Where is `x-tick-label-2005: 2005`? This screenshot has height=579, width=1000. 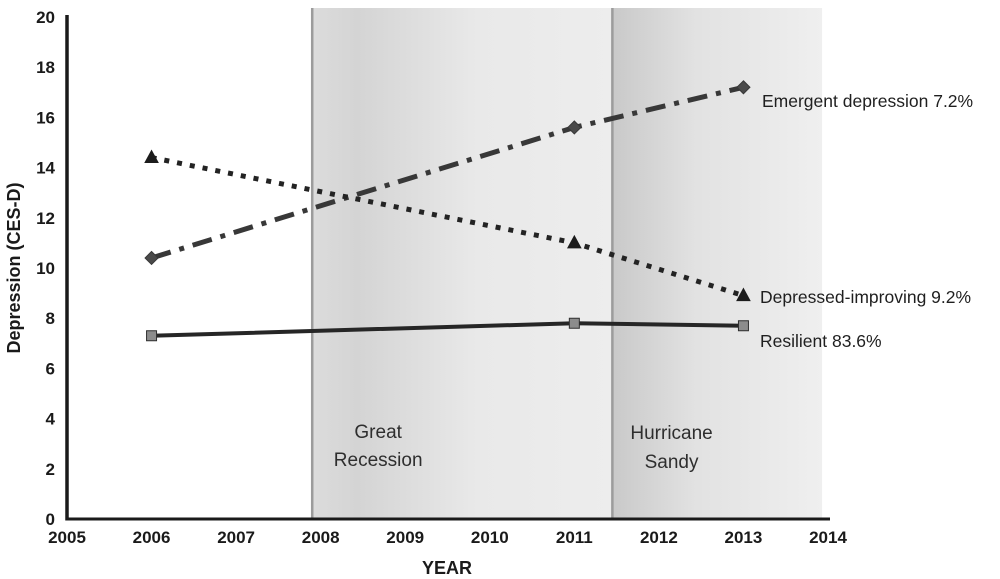
x-tick-label-2005: 2005 is located at coordinates (67, 537).